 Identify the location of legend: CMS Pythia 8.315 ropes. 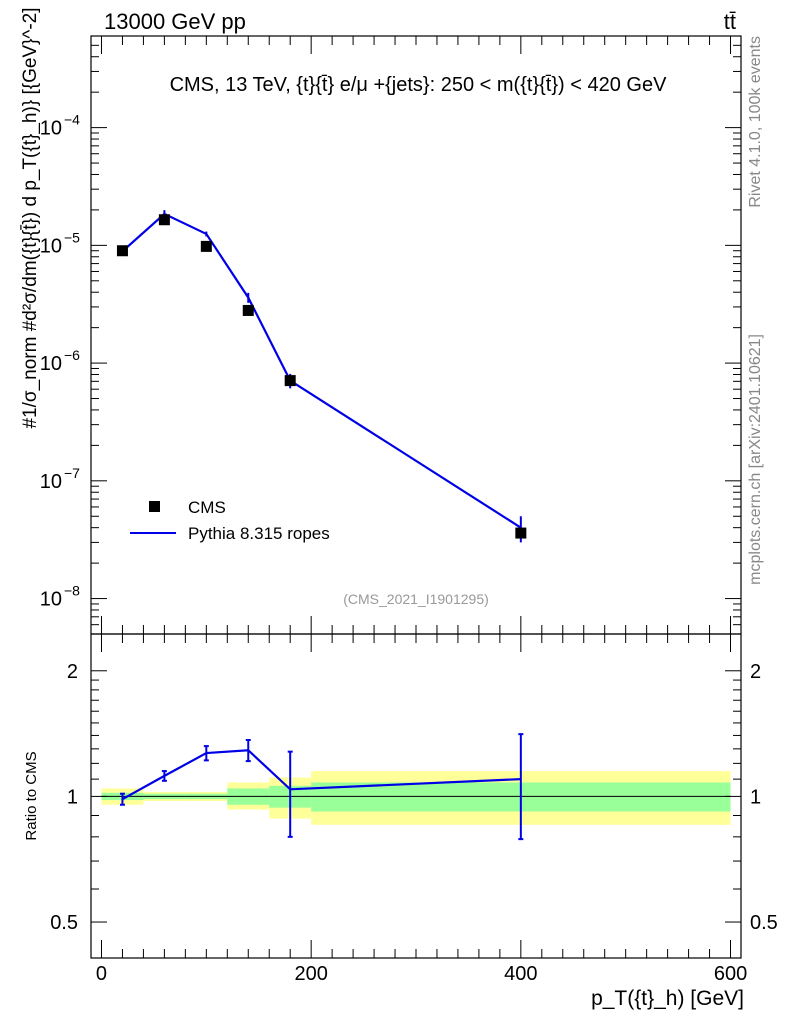
(230, 520).